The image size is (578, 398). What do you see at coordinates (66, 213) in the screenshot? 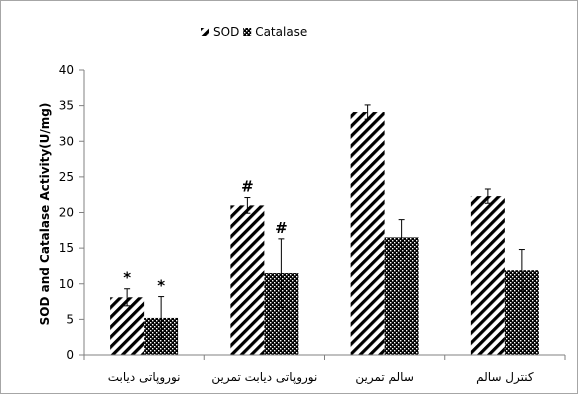
I see `y-tick-label: 20` at bounding box center [66, 213].